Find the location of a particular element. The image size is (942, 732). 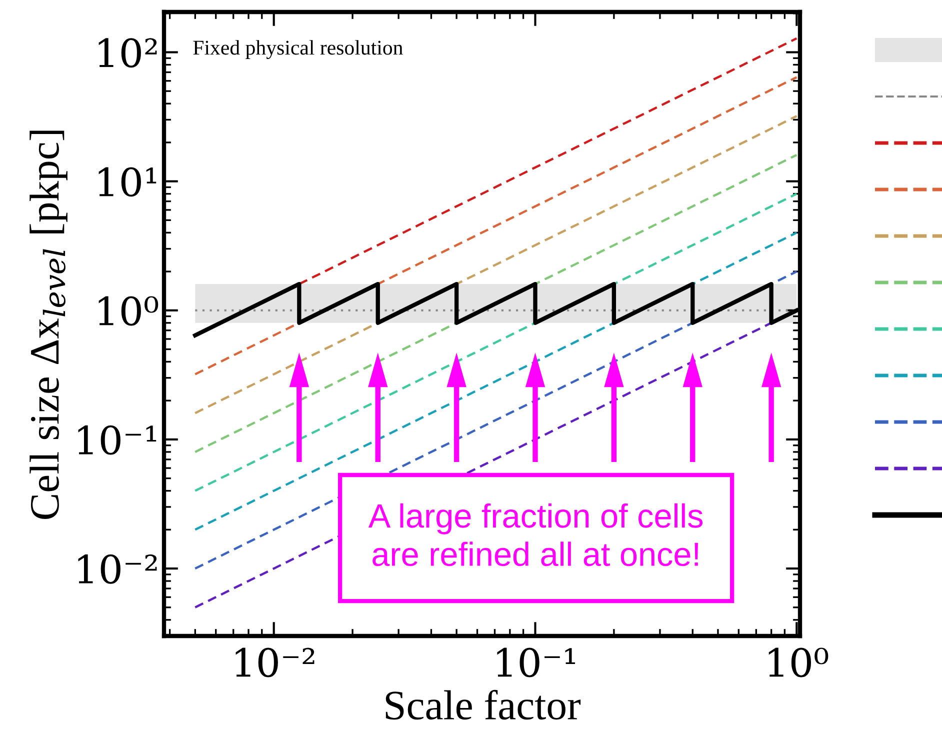

y-tick-label: 10⁰ is located at coordinates (128, 311).